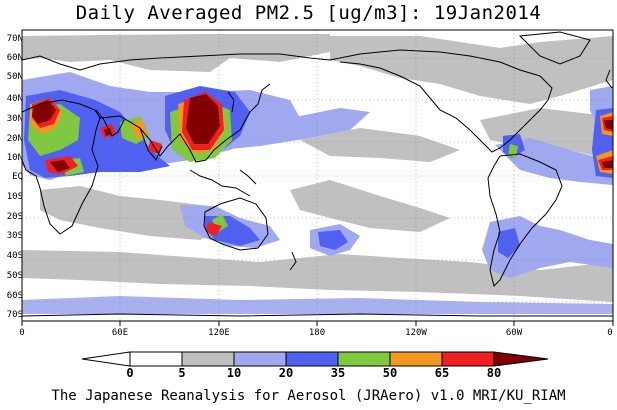 Image resolution: width=617 pixels, height=410 pixels. Describe the element at coordinates (17, 177) in the screenshot. I see `lat-label-eq: EQ` at that location.